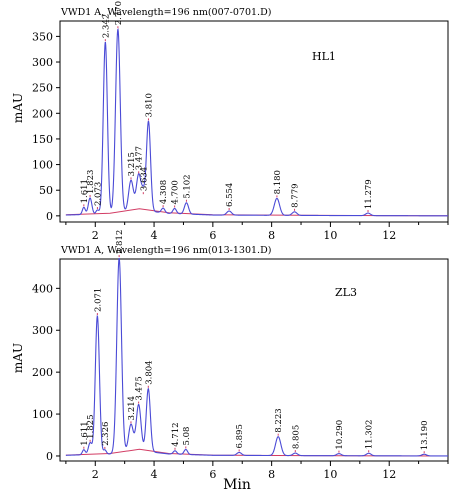  What do you see at coordinates (42, 88) in the screenshot?
I see `y-tick-label: 250` at bounding box center [42, 88].